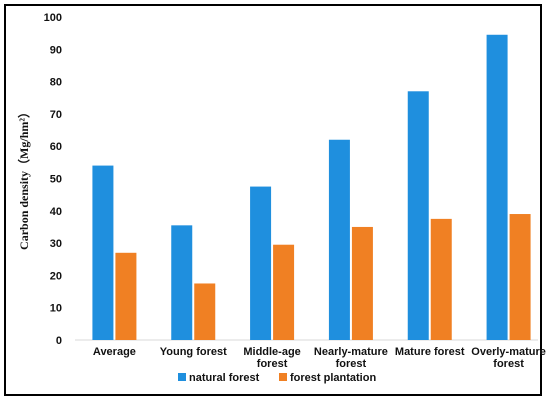  Describe the element at coordinates (283, 377) in the screenshot. I see `legend-swatch-forest-plantation` at that location.